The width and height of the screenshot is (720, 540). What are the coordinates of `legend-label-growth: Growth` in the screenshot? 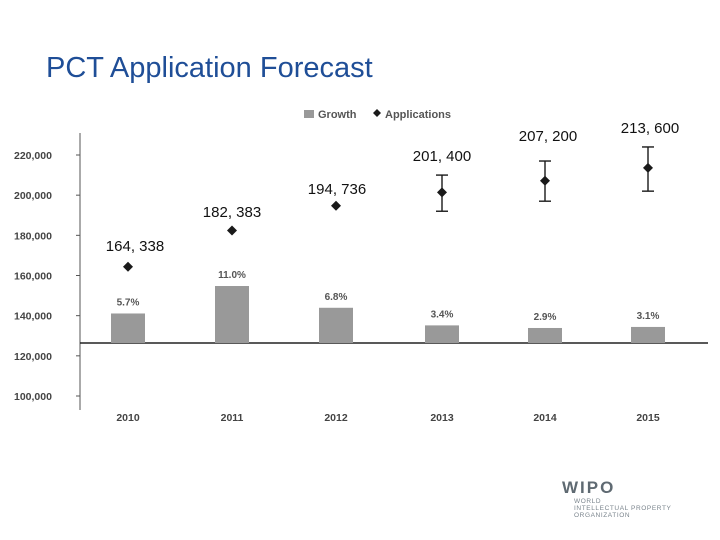 It's located at (337, 115).